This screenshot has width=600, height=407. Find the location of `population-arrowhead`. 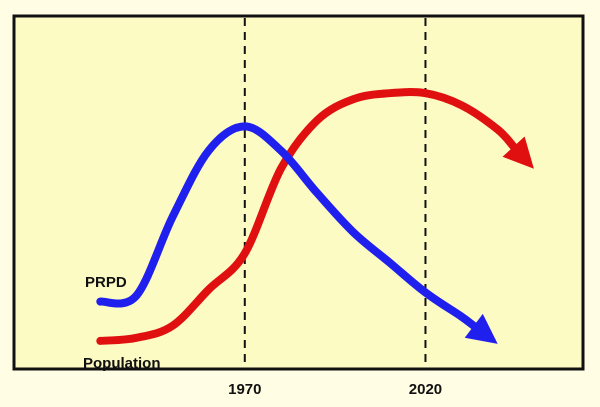

population-arrowhead is located at coordinates (518, 152).